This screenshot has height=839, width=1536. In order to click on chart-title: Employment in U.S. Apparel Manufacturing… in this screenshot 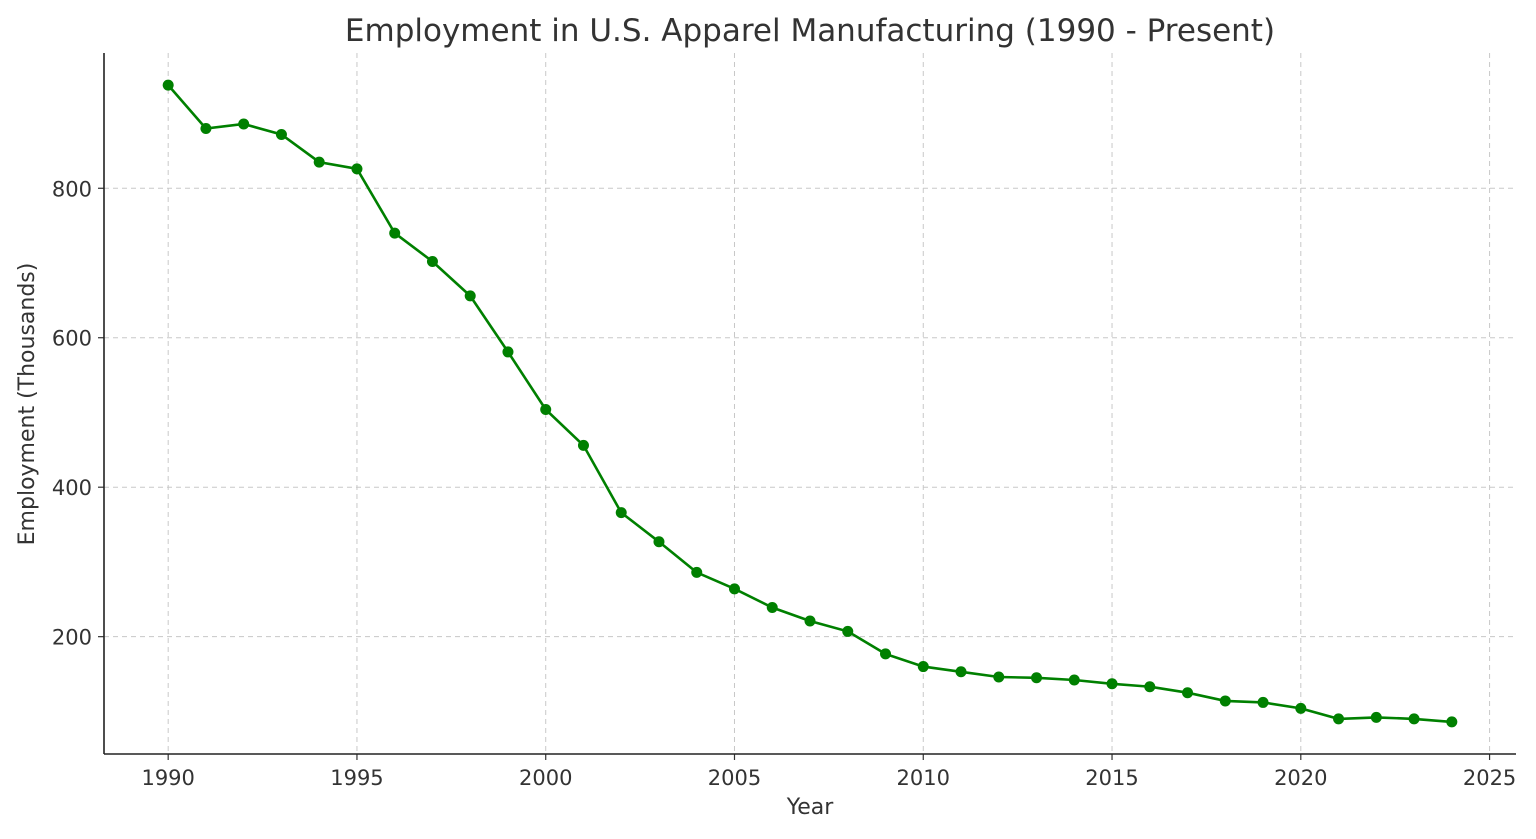, I will do `click(810, 31)`.